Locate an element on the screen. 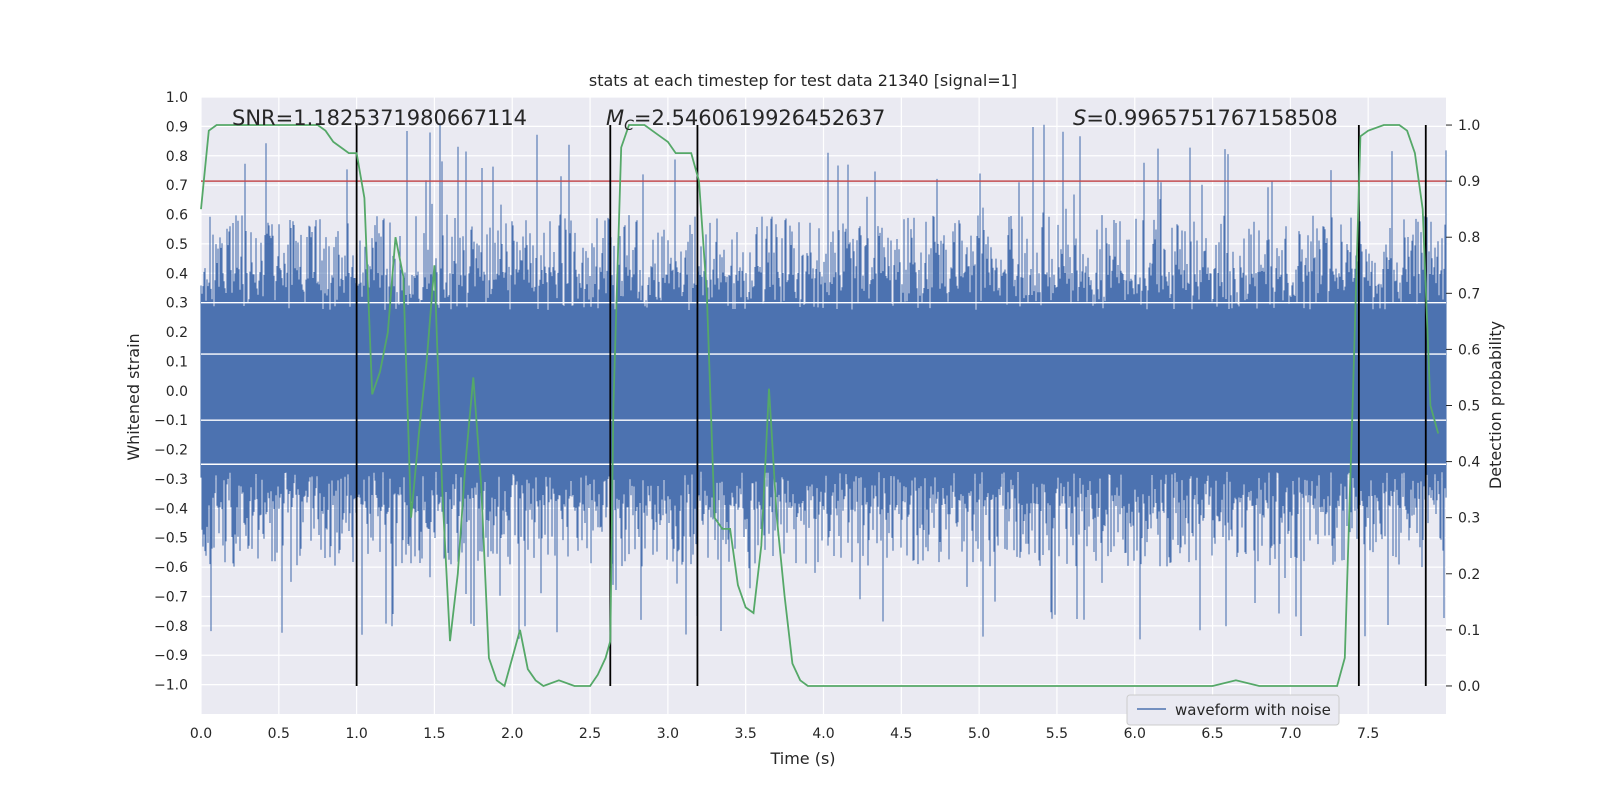 This screenshot has width=1600, height=800. y-tick-label: −1.0 is located at coordinates (171, 686).